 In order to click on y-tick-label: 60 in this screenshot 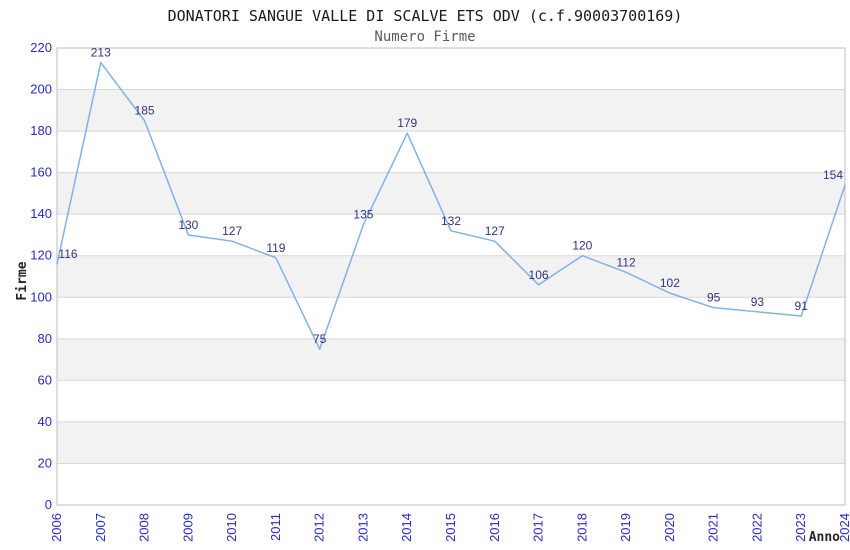, I will do `click(45, 379)`.